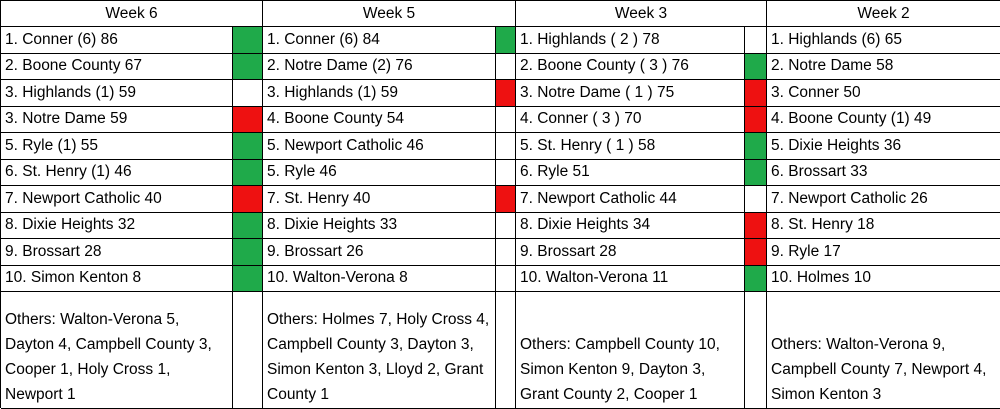 This screenshot has height=409, width=1000. Describe the element at coordinates (883, 93) in the screenshot. I see `ranking-cell: 3. Conner 50` at that location.